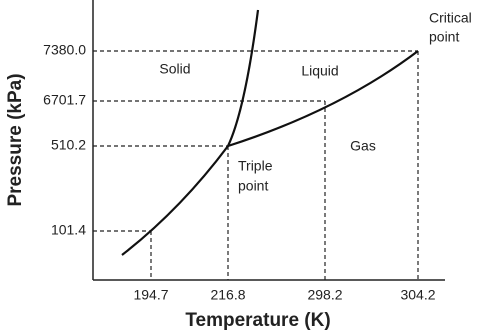 The width and height of the screenshot is (485, 332). Describe the element at coordinates (174, 69) in the screenshot. I see `region-label: Solid` at that location.